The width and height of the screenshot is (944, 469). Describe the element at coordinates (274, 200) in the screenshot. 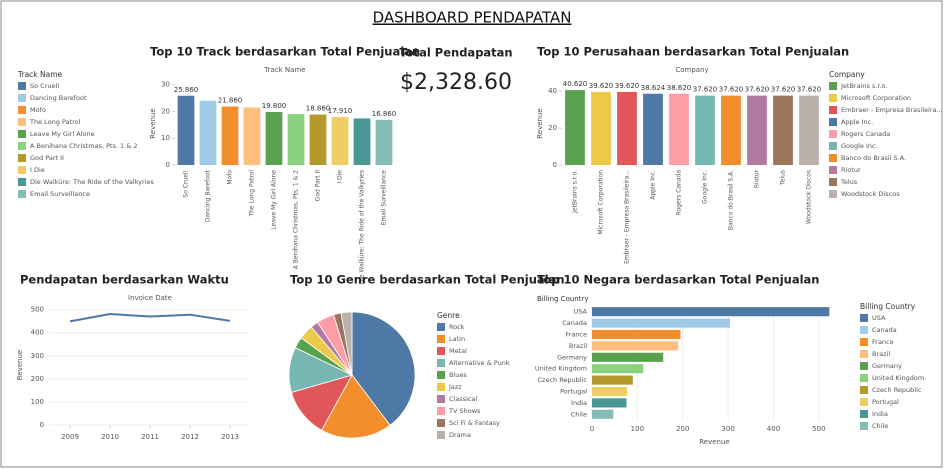

I see `x-tick-label: Leave My Girl Alone` at that location.